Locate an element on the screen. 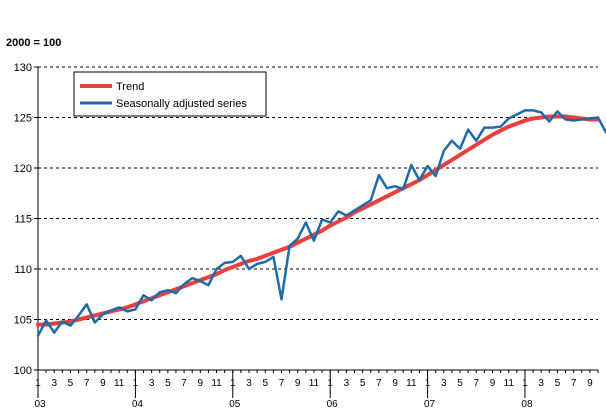  x-year-label: 07 is located at coordinates (430, 404).